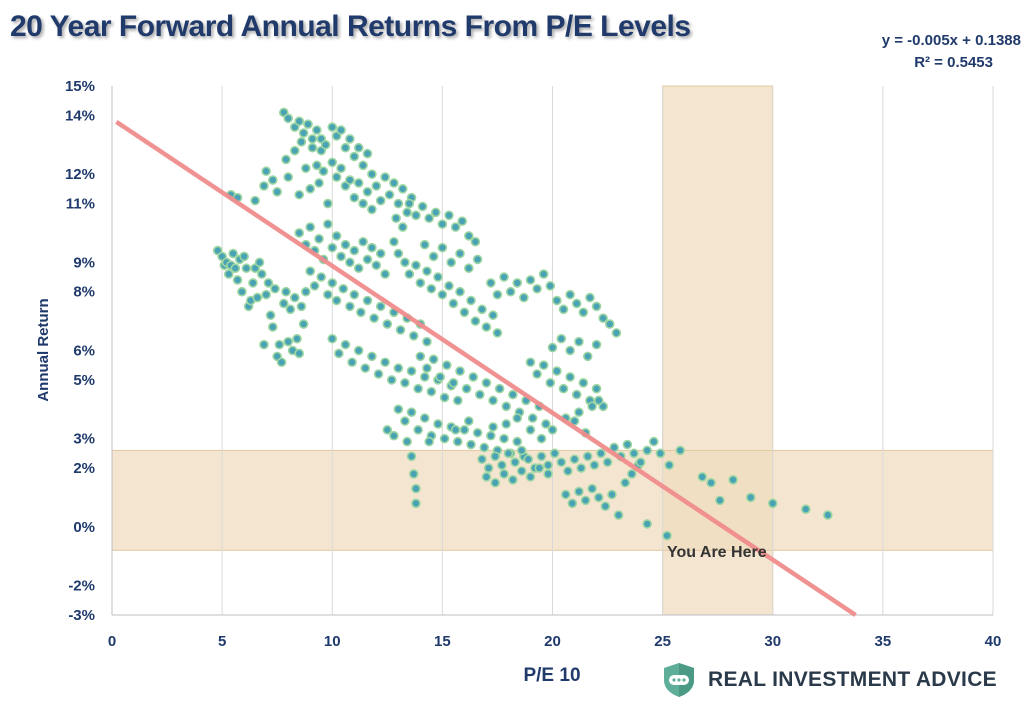 The height and width of the screenshot is (723, 1031). What do you see at coordinates (951, 52) in the screenshot?
I see `trendline-equation-box: y = -0.005x + 0.1388 R² = 0.5453` at bounding box center [951, 52].